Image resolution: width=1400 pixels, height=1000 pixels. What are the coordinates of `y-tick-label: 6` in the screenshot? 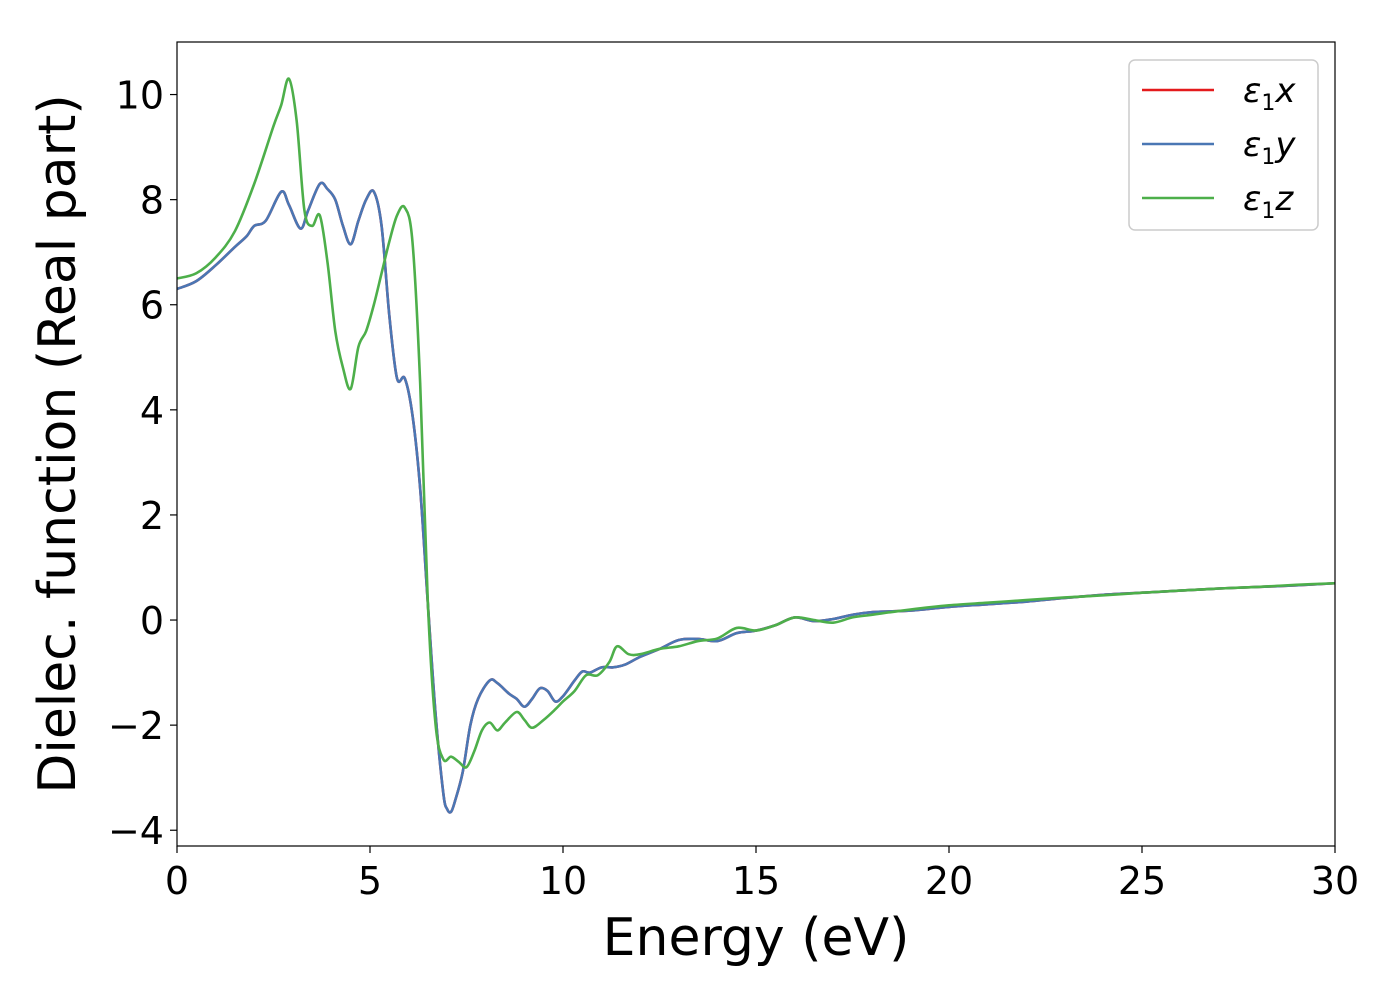 It's located at (152, 306).